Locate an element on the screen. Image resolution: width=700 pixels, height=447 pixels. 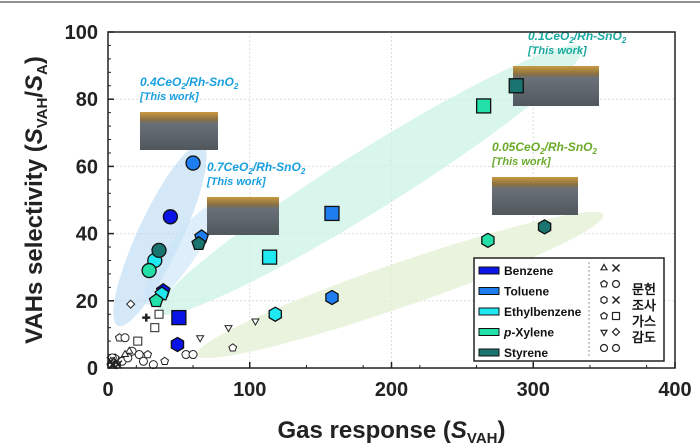
y-tick-label: 40 is located at coordinates (87, 235).